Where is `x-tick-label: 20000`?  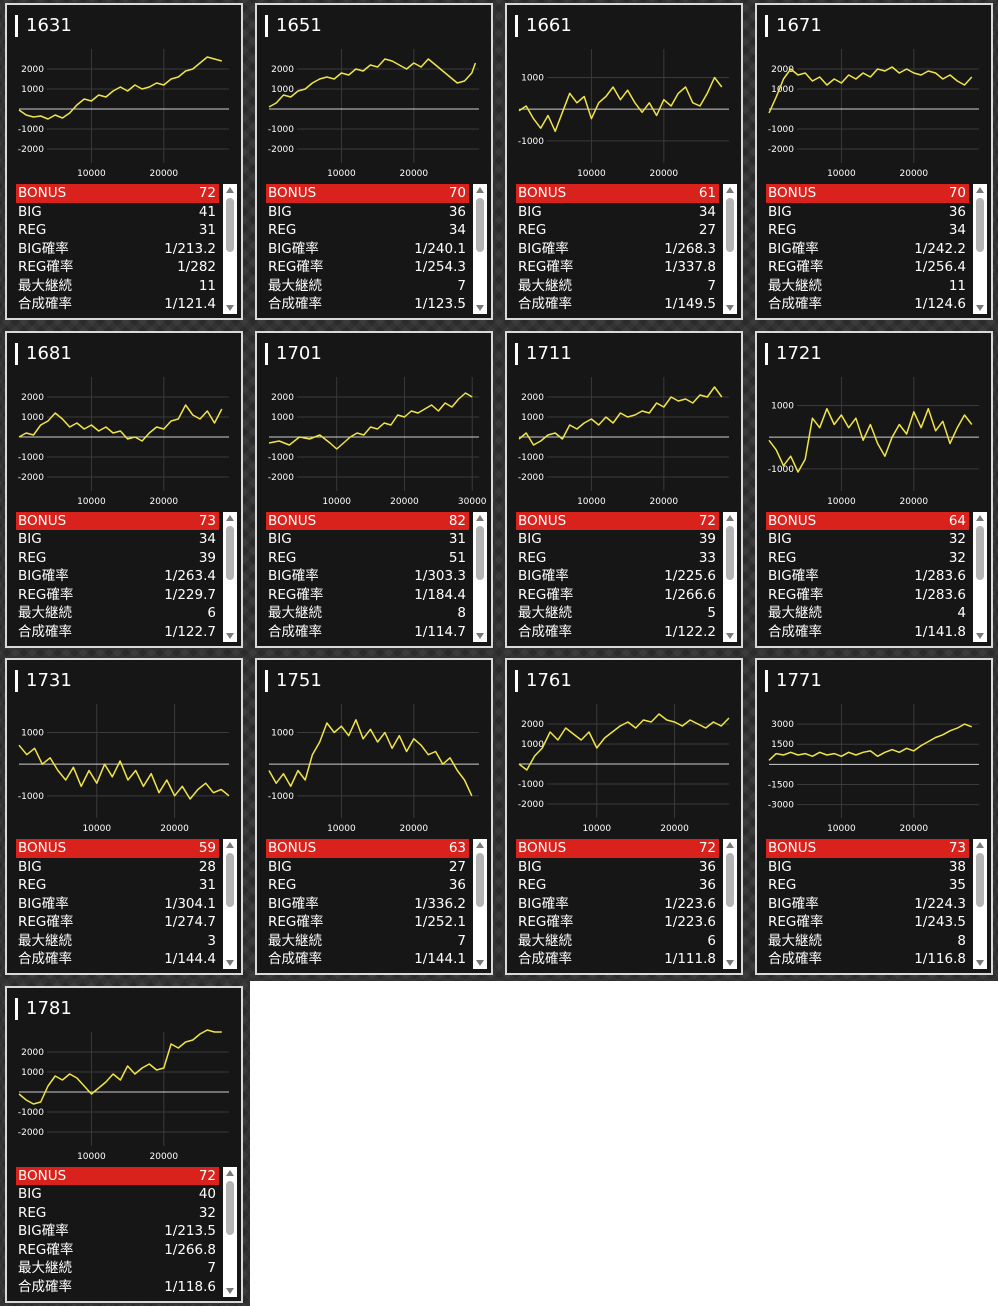 x-tick-label: 20000 is located at coordinates (164, 502).